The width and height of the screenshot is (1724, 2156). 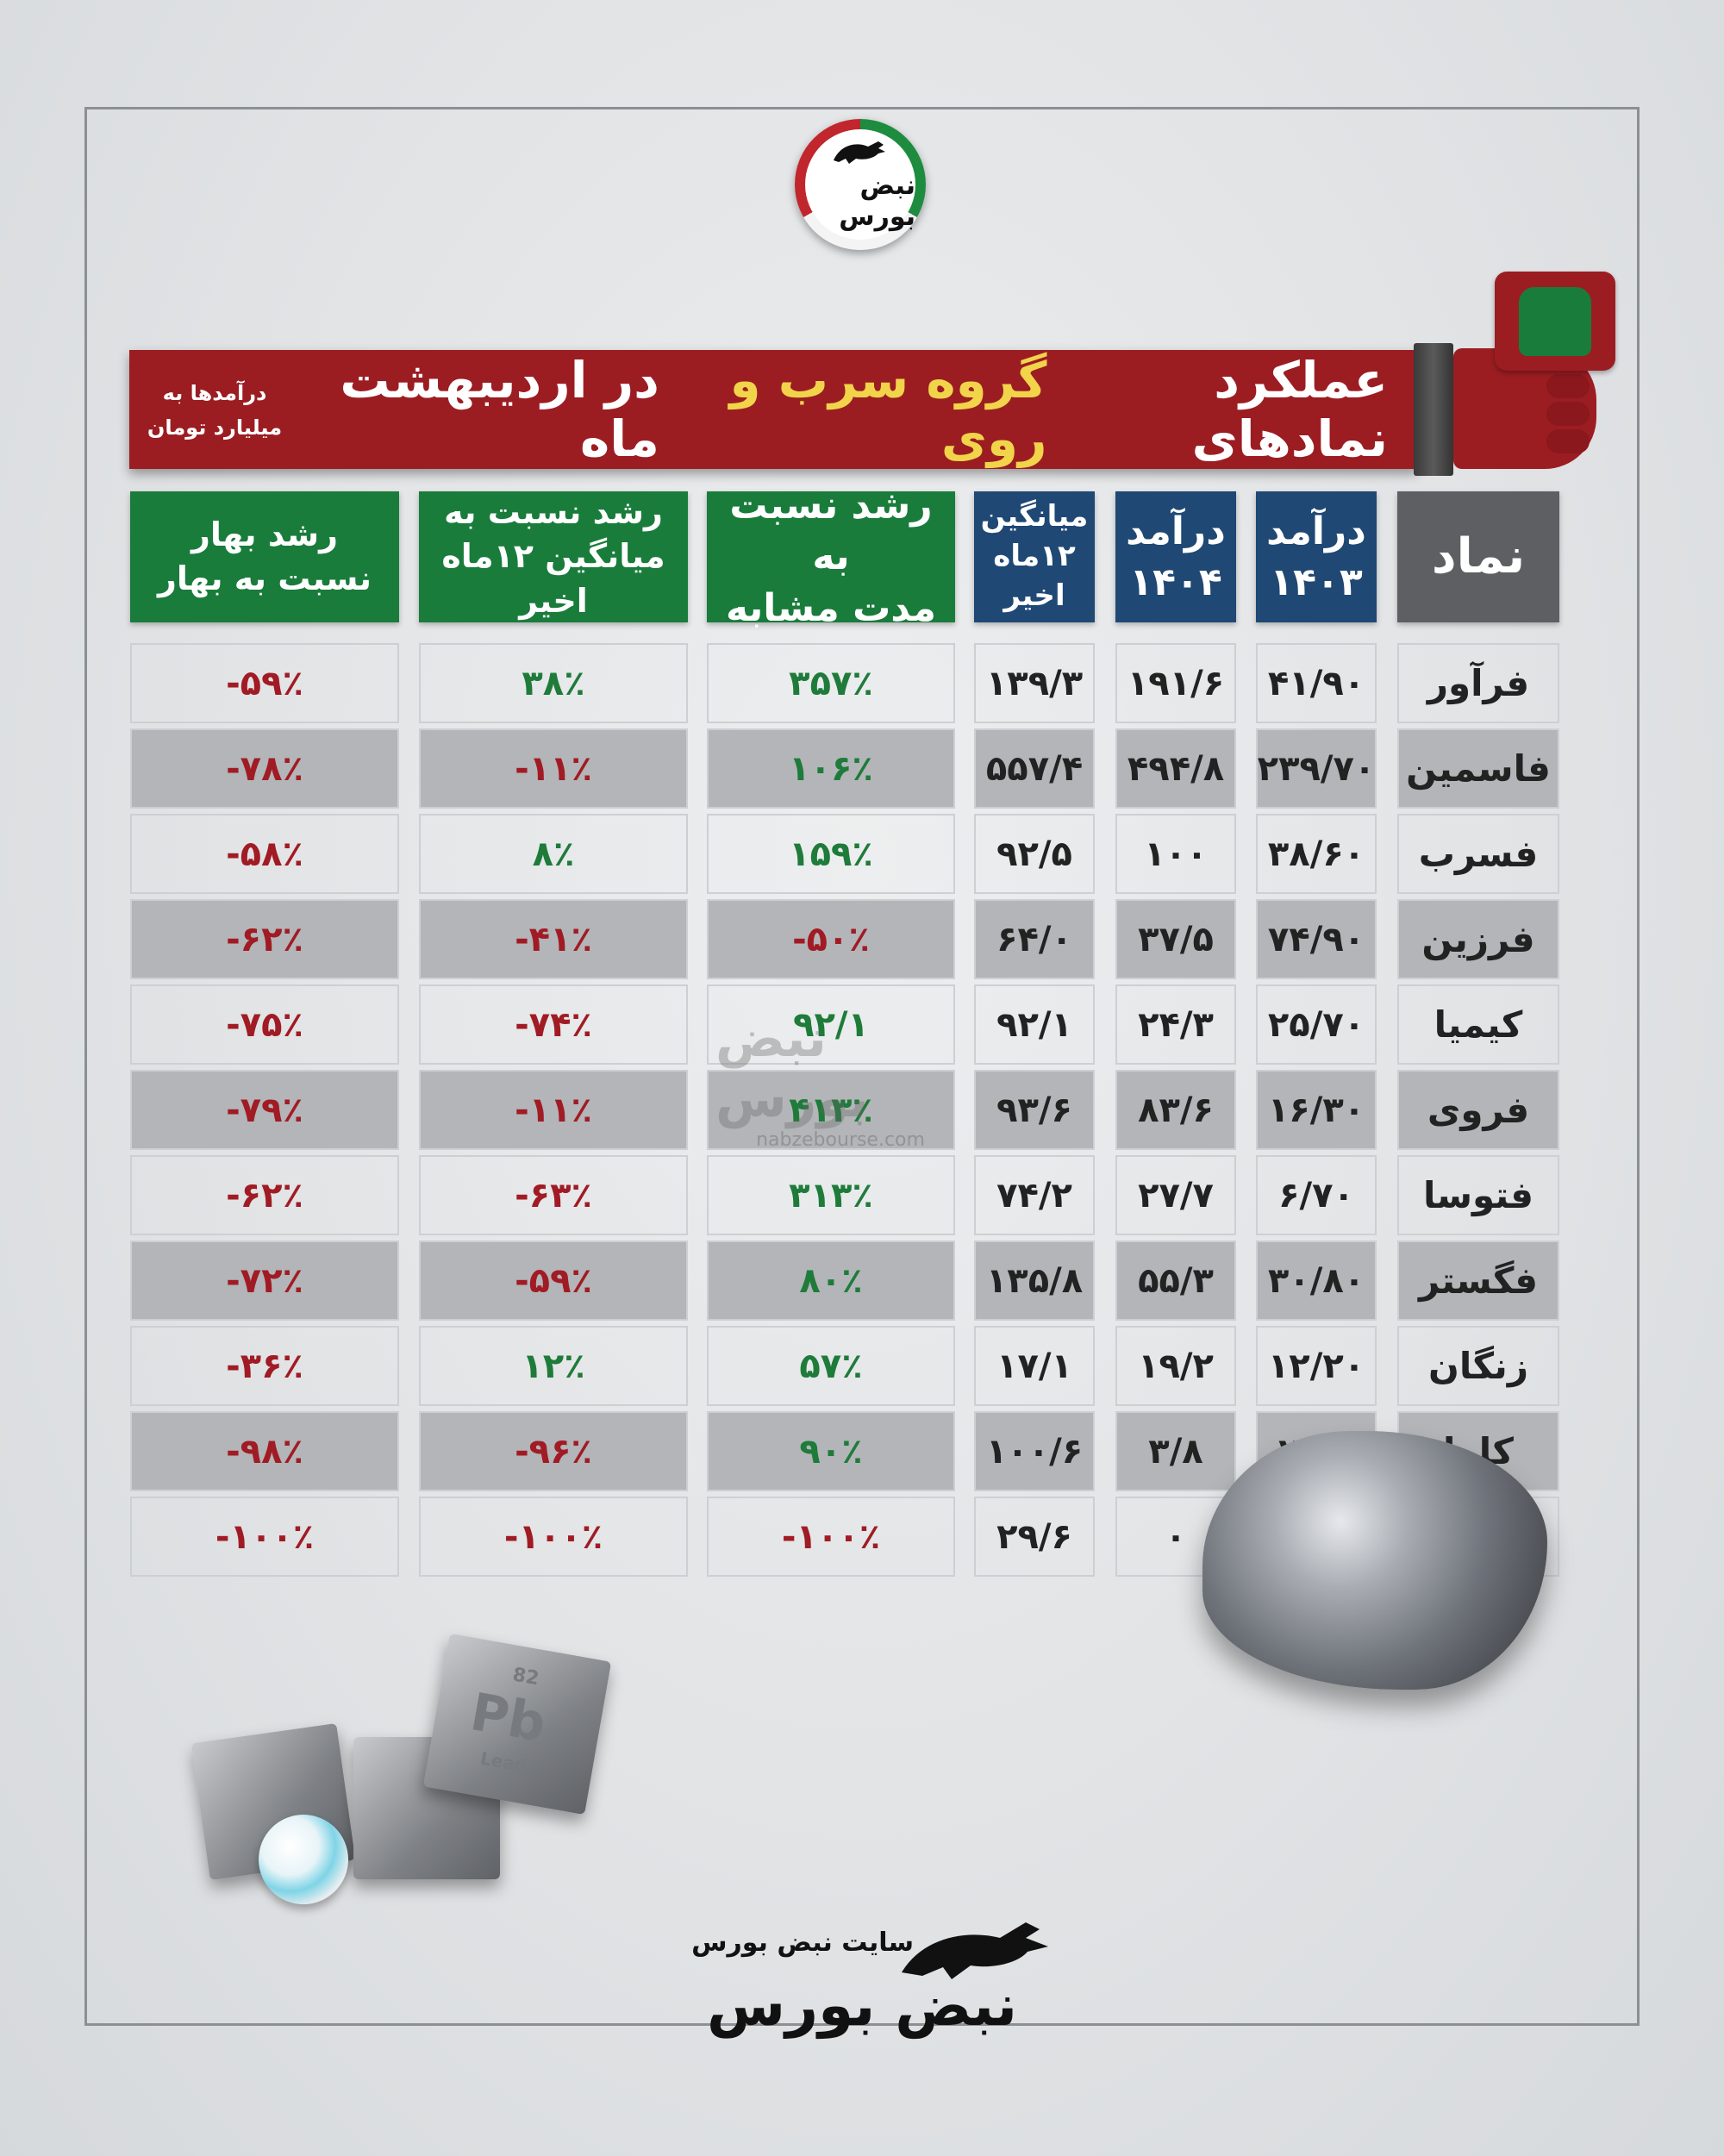 I want to click on growth-value: -۷۴٪, so click(x=553, y=1024).